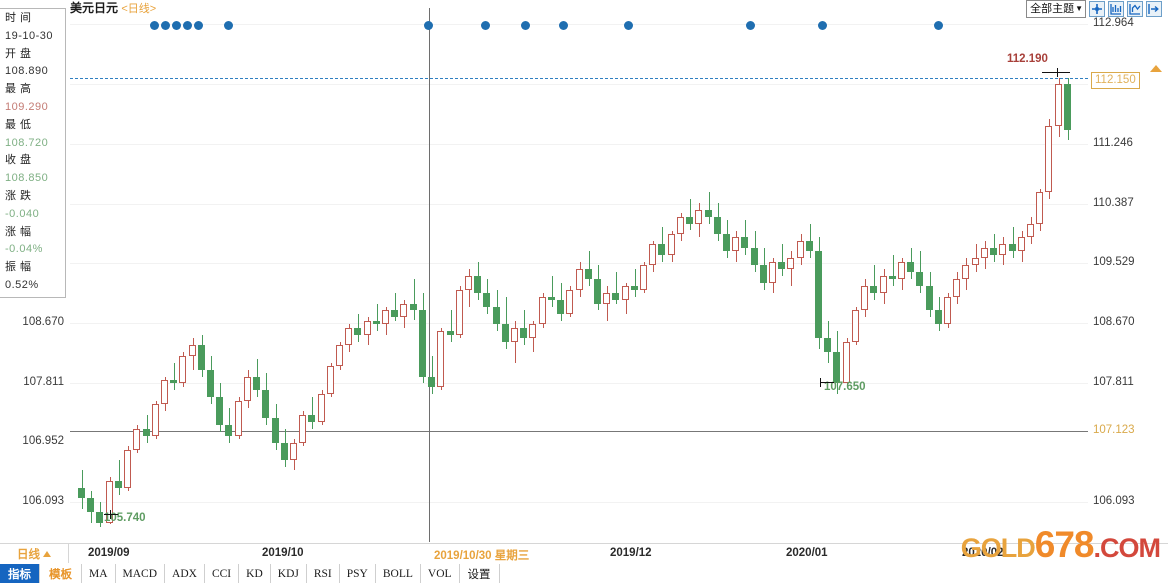 The image size is (1168, 583). I want to click on theme-select-label: 全部主题, so click(1052, 8).